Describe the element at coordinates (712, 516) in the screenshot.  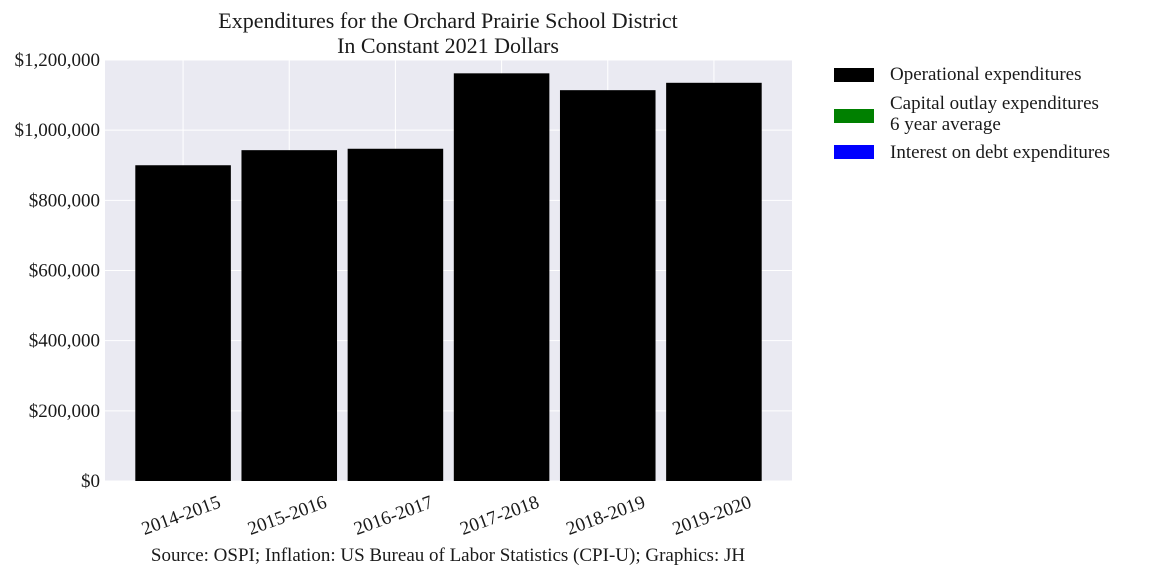
I see `x-tick-label: 2019-2020` at that location.